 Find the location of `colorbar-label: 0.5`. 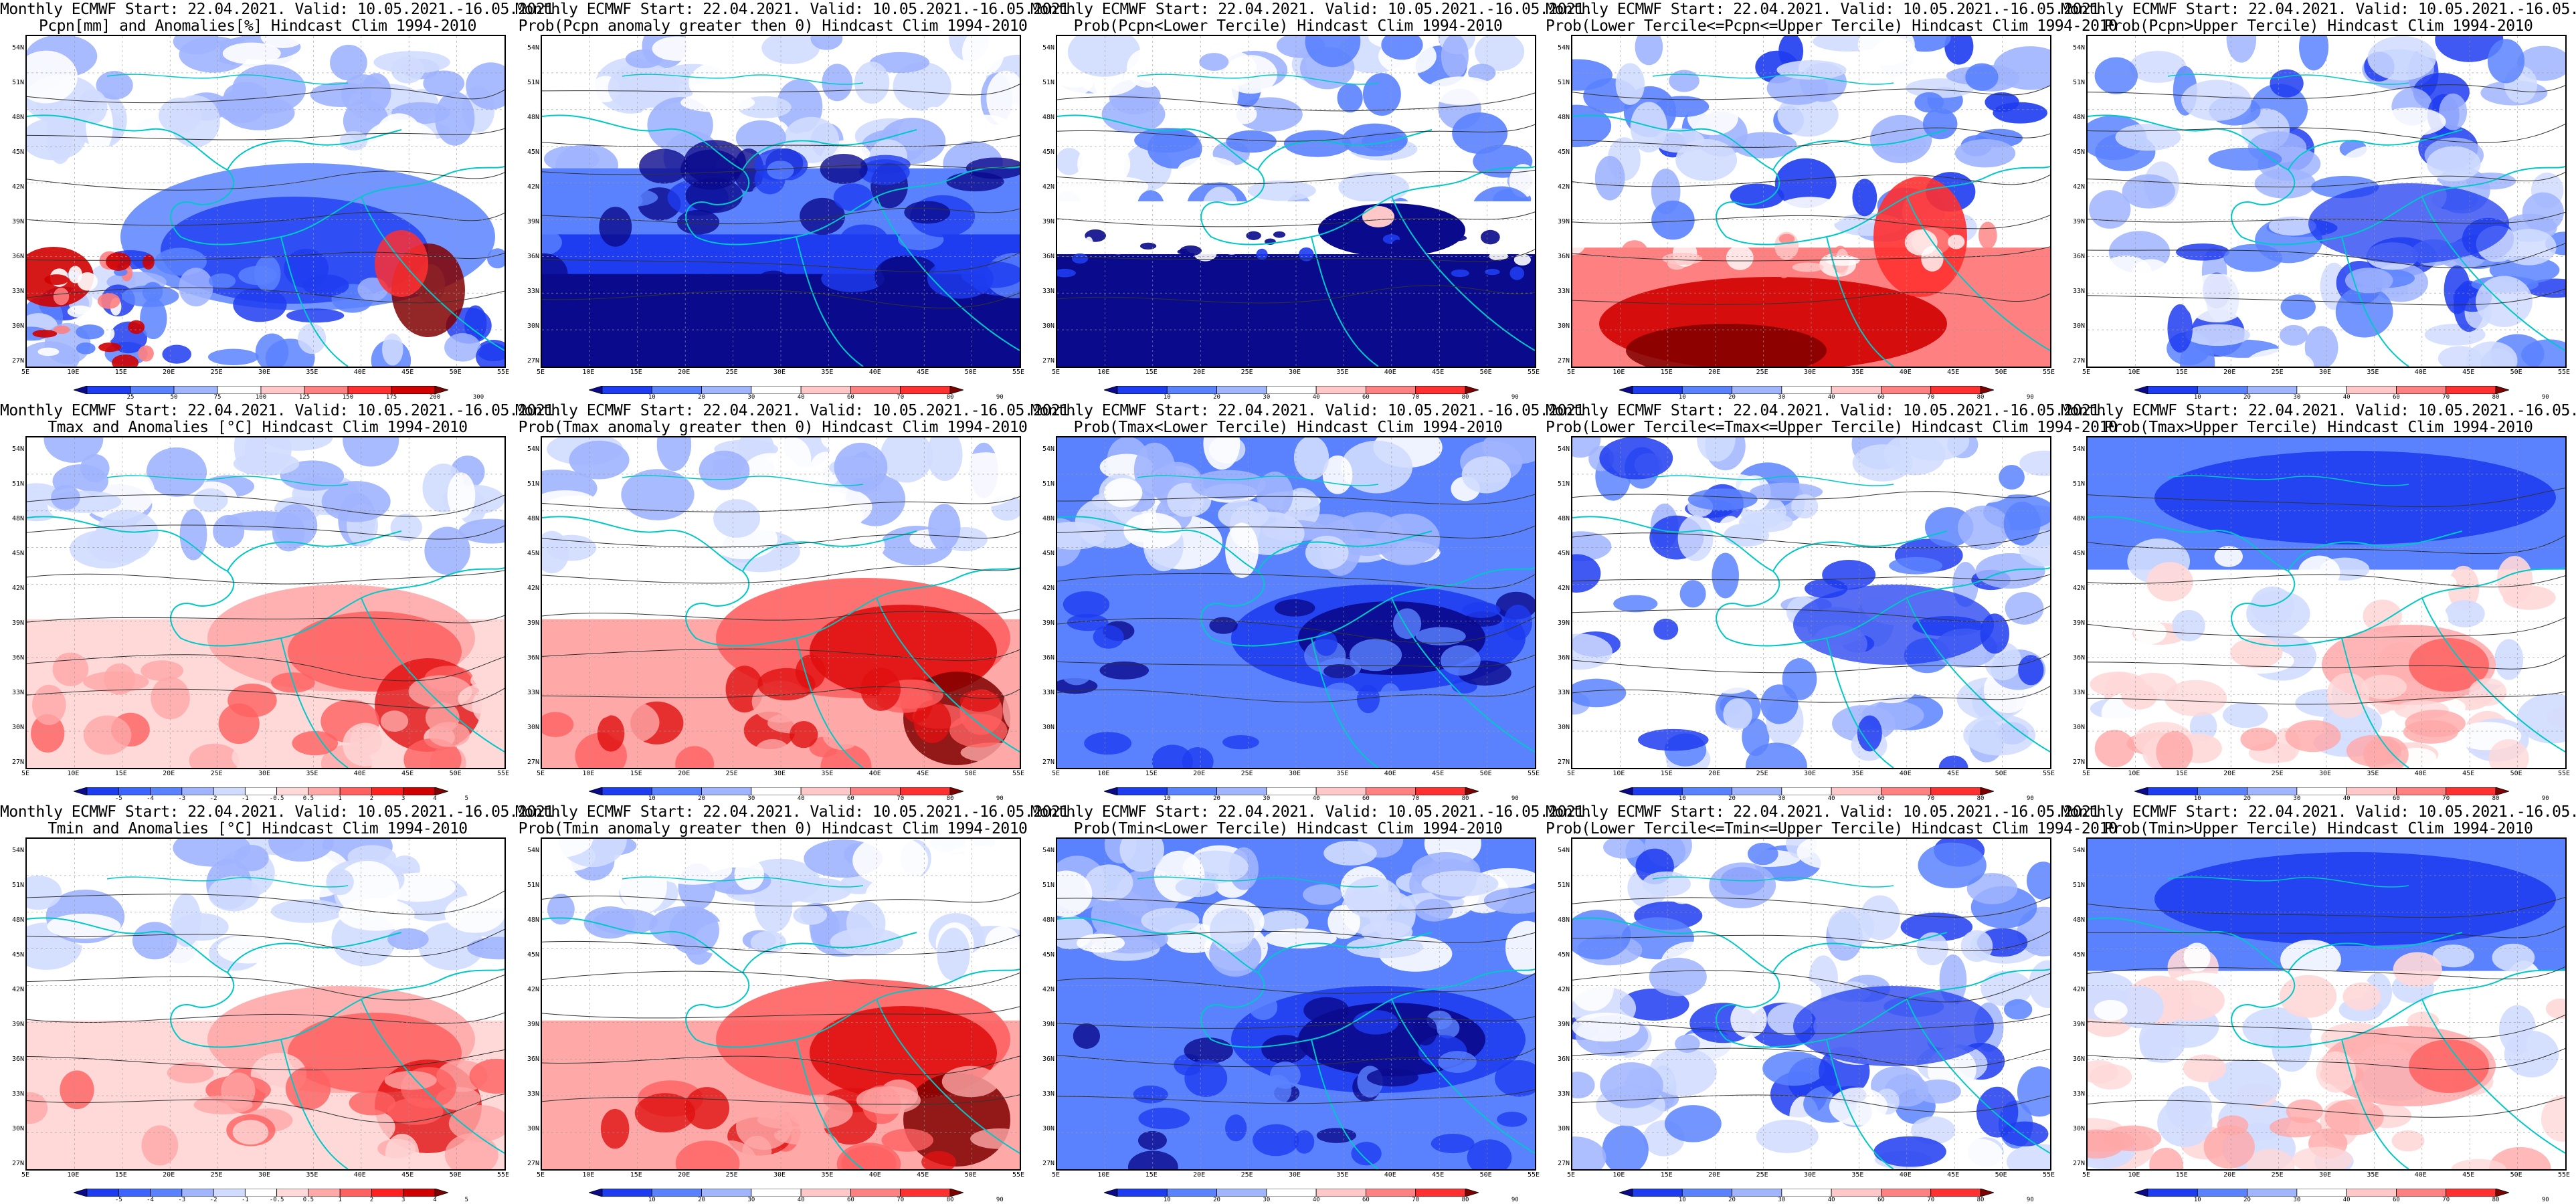

colorbar-label: 0.5 is located at coordinates (308, 1200).